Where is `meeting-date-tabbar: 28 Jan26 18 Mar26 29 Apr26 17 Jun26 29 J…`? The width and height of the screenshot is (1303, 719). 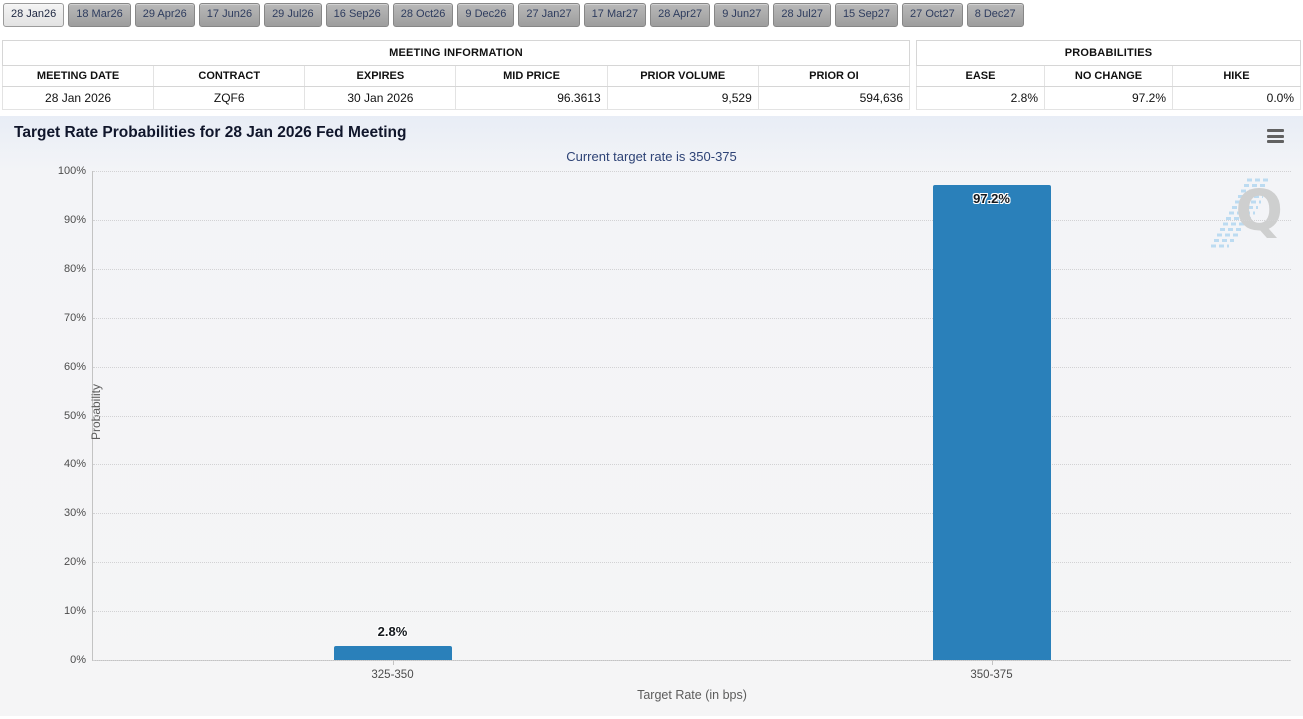
meeting-date-tabbar: 28 Jan26 18 Mar26 29 Apr26 17 Jun26 29 J… is located at coordinates (513, 15).